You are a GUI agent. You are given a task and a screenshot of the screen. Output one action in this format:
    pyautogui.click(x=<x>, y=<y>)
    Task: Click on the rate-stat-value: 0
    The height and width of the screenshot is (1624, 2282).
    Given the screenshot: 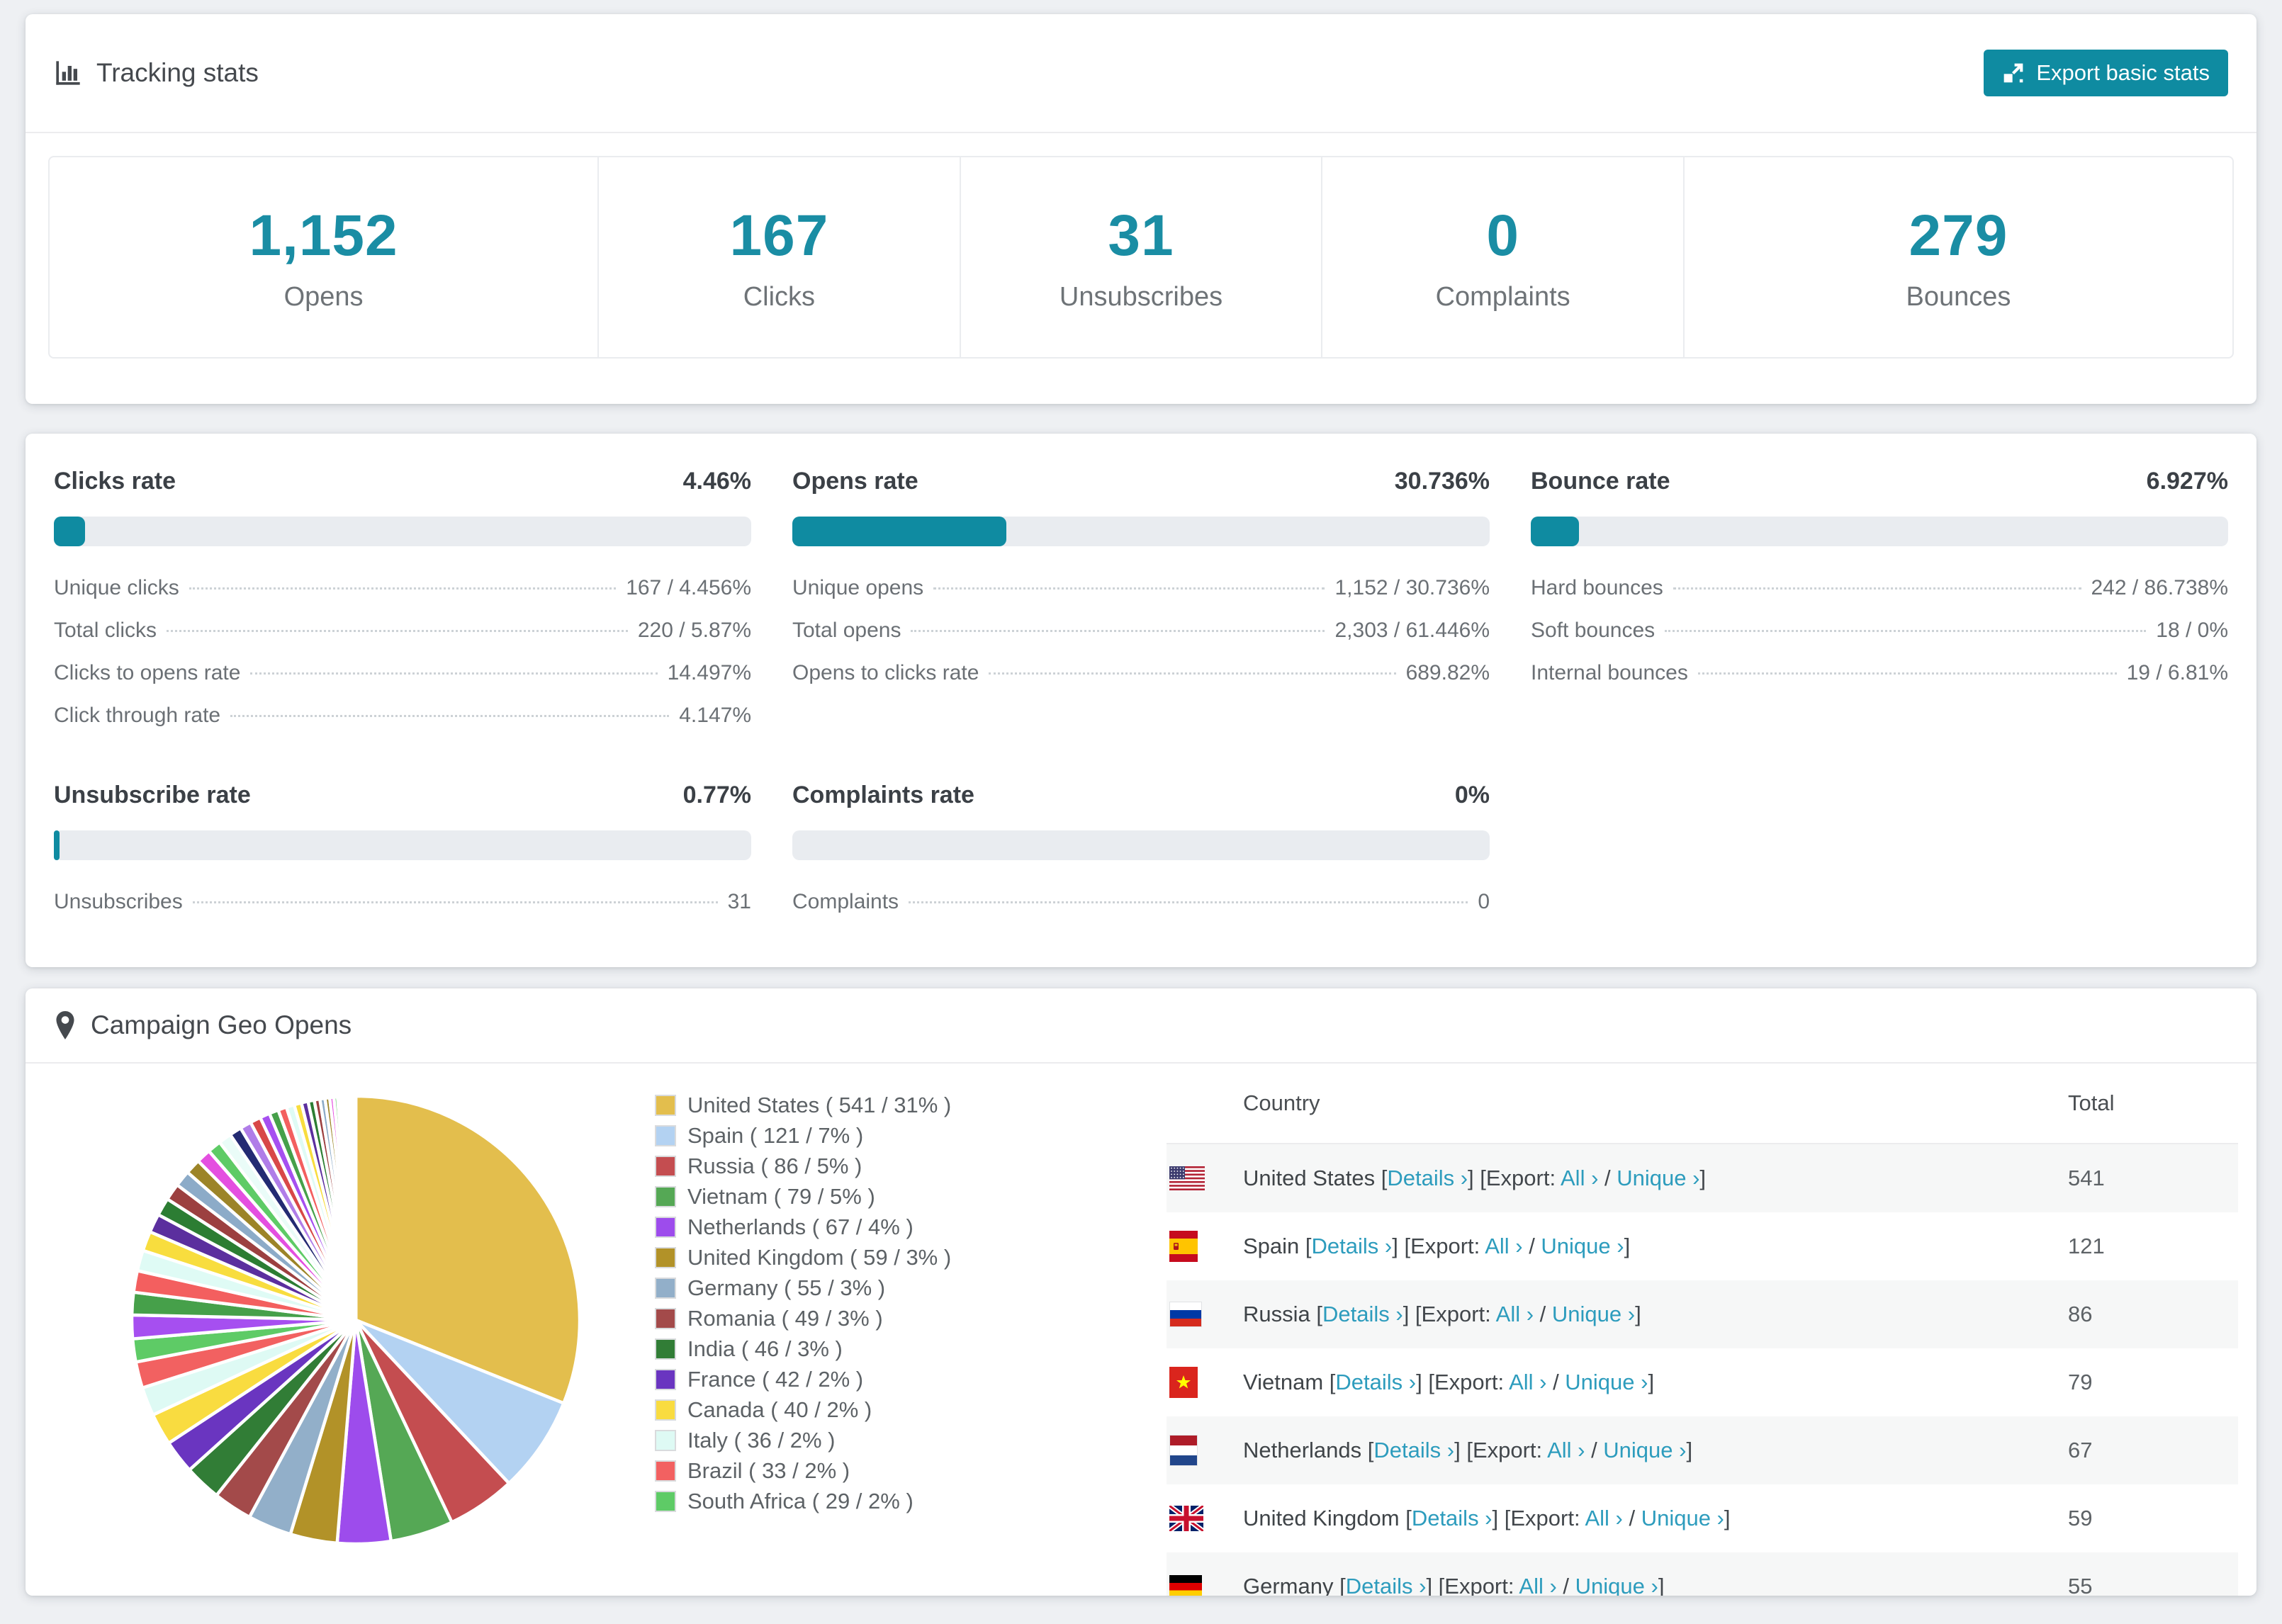 What is the action you would take?
    pyautogui.click(x=1484, y=902)
    